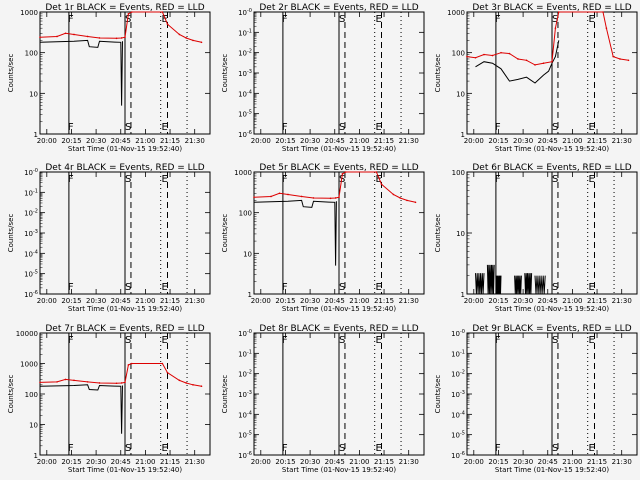 Image resolution: width=640 pixels, height=480 pixels. I want to click on y-tick-label: 100, so click(245, 214).